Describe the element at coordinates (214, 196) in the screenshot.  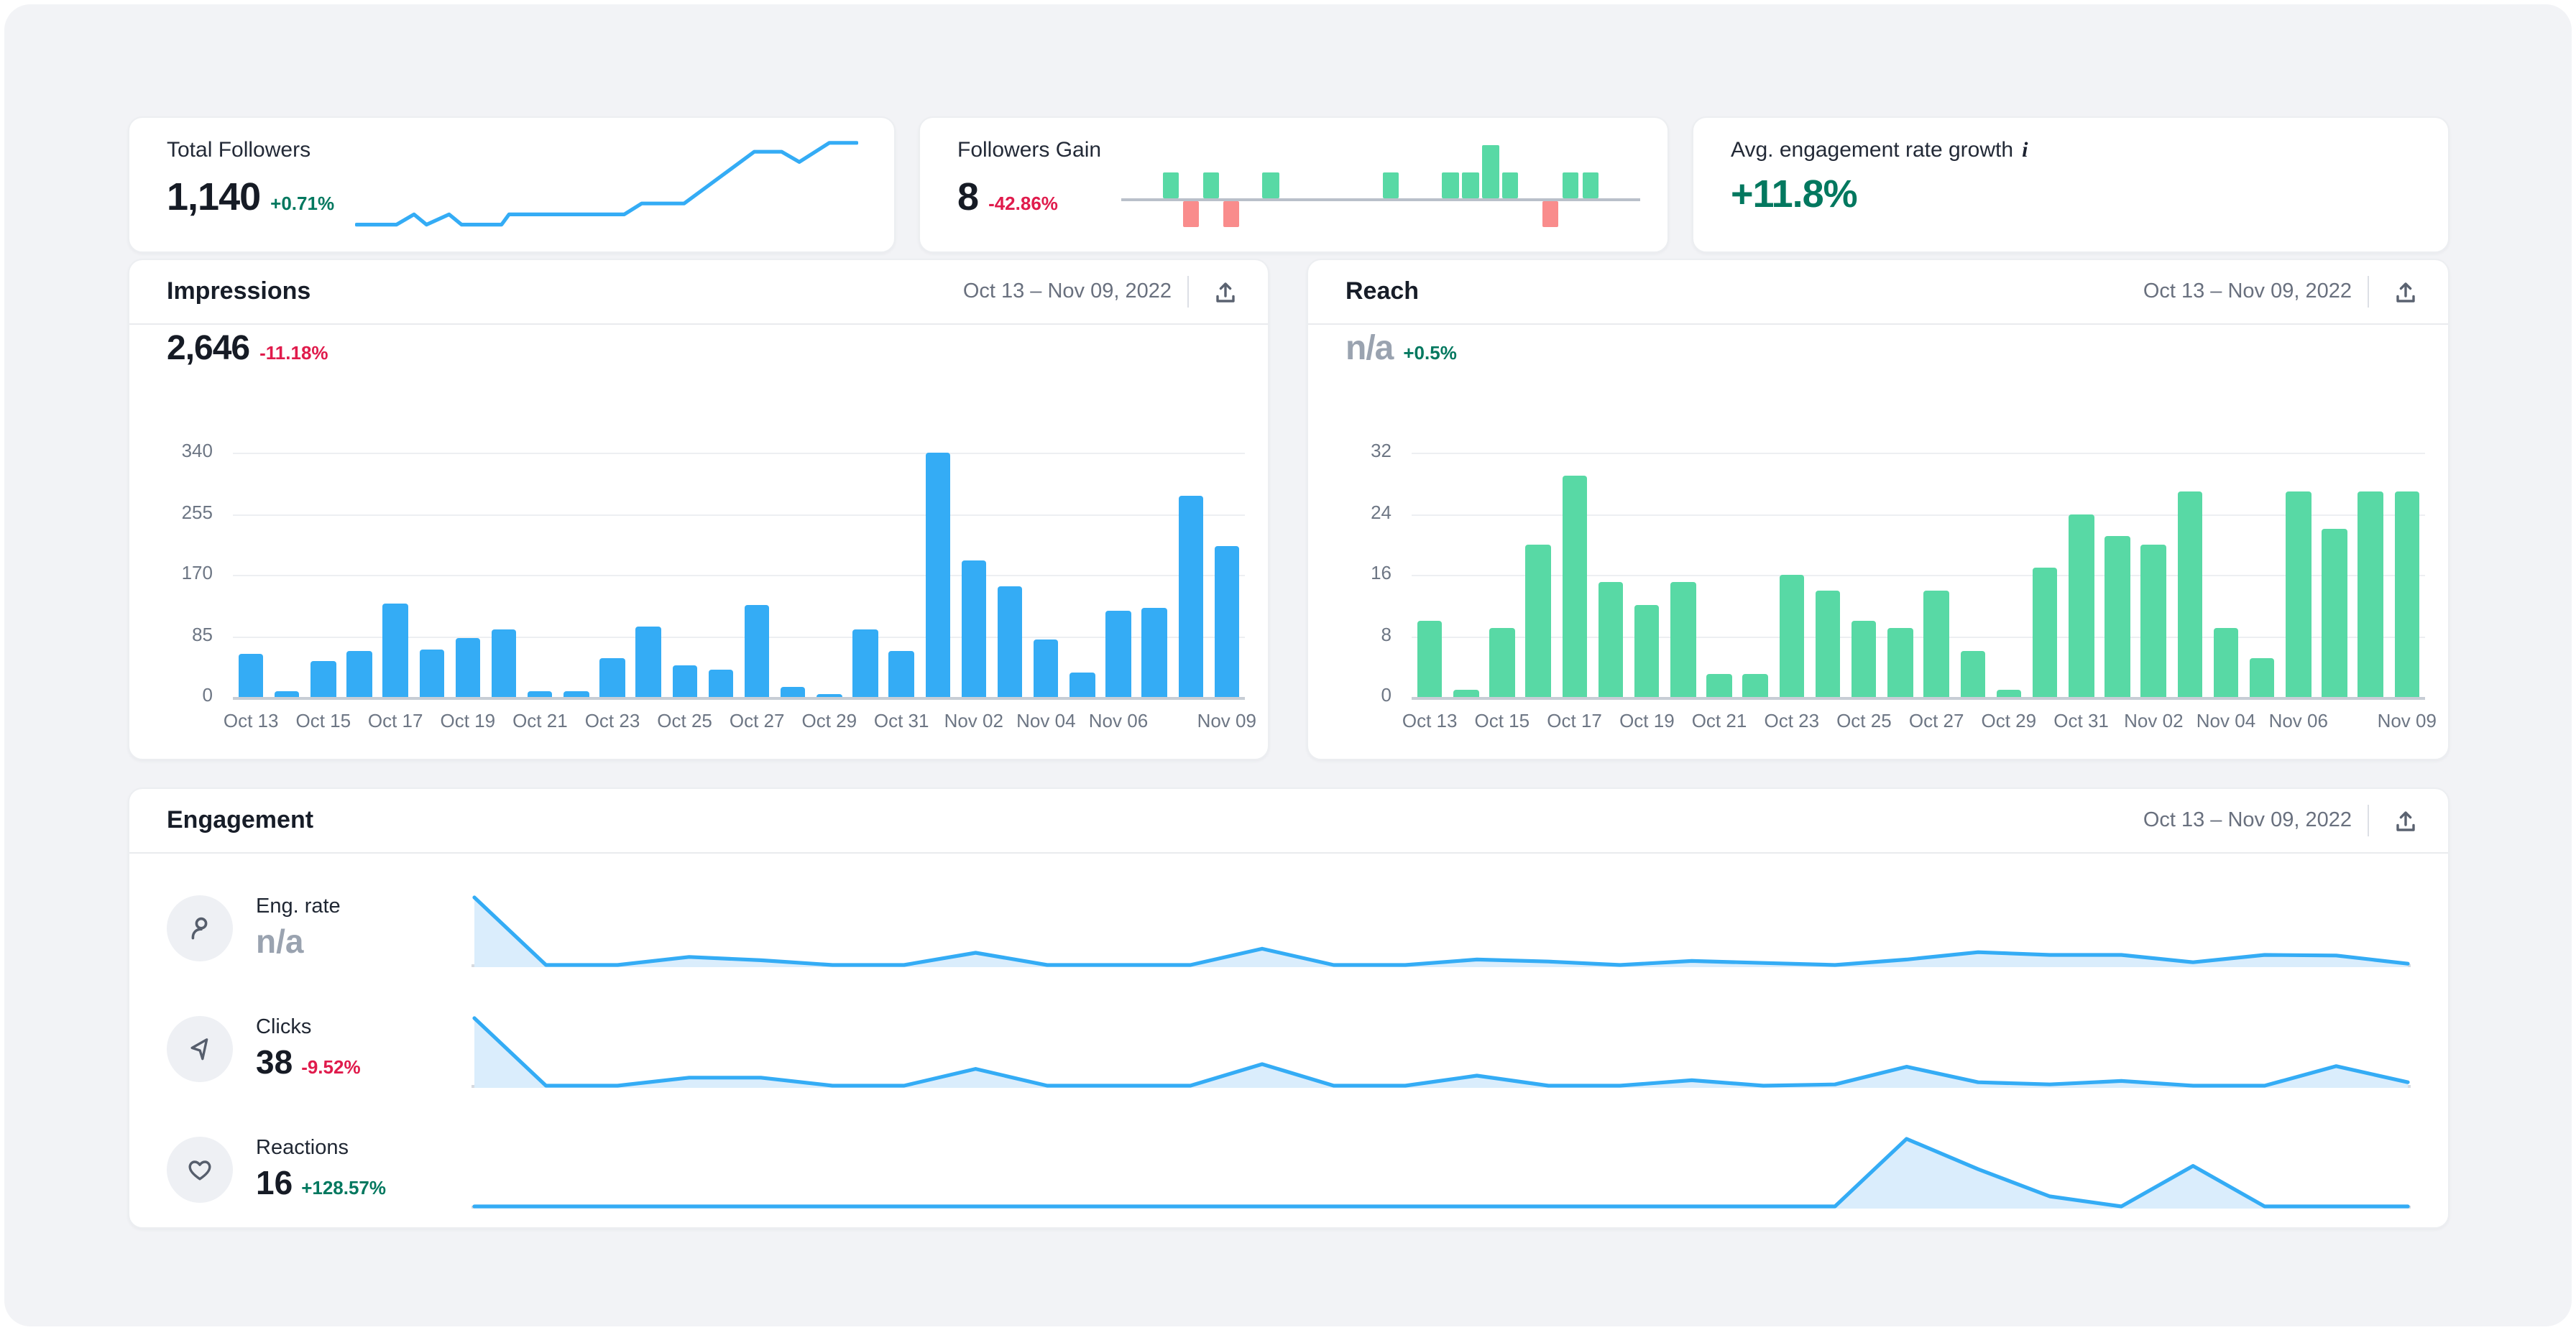
I see `total-followers-value: 1,140` at that location.